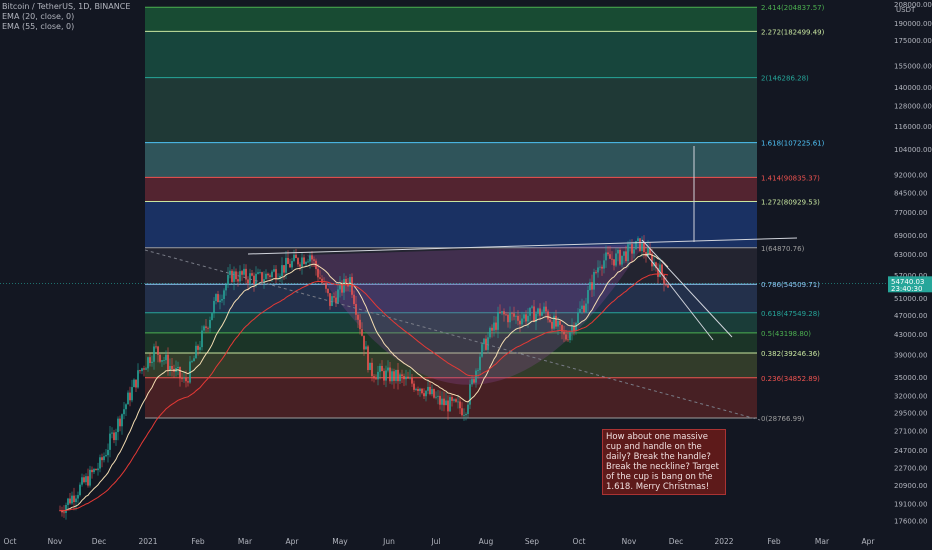  I want to click on x-tick-label: Jul, so click(435, 541).